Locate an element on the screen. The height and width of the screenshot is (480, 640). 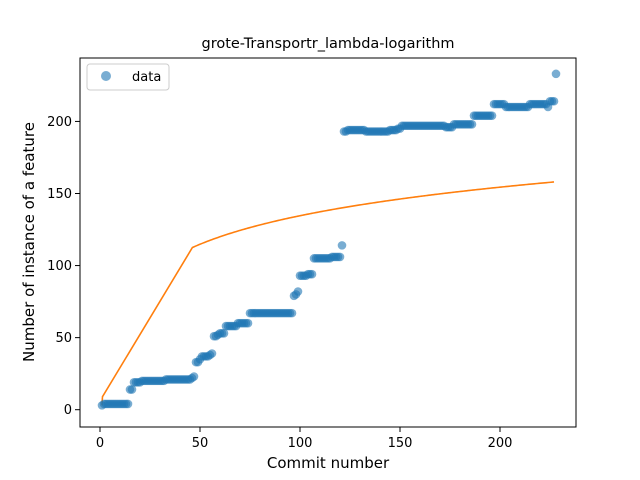
legend-label-data: data is located at coordinates (146, 77).